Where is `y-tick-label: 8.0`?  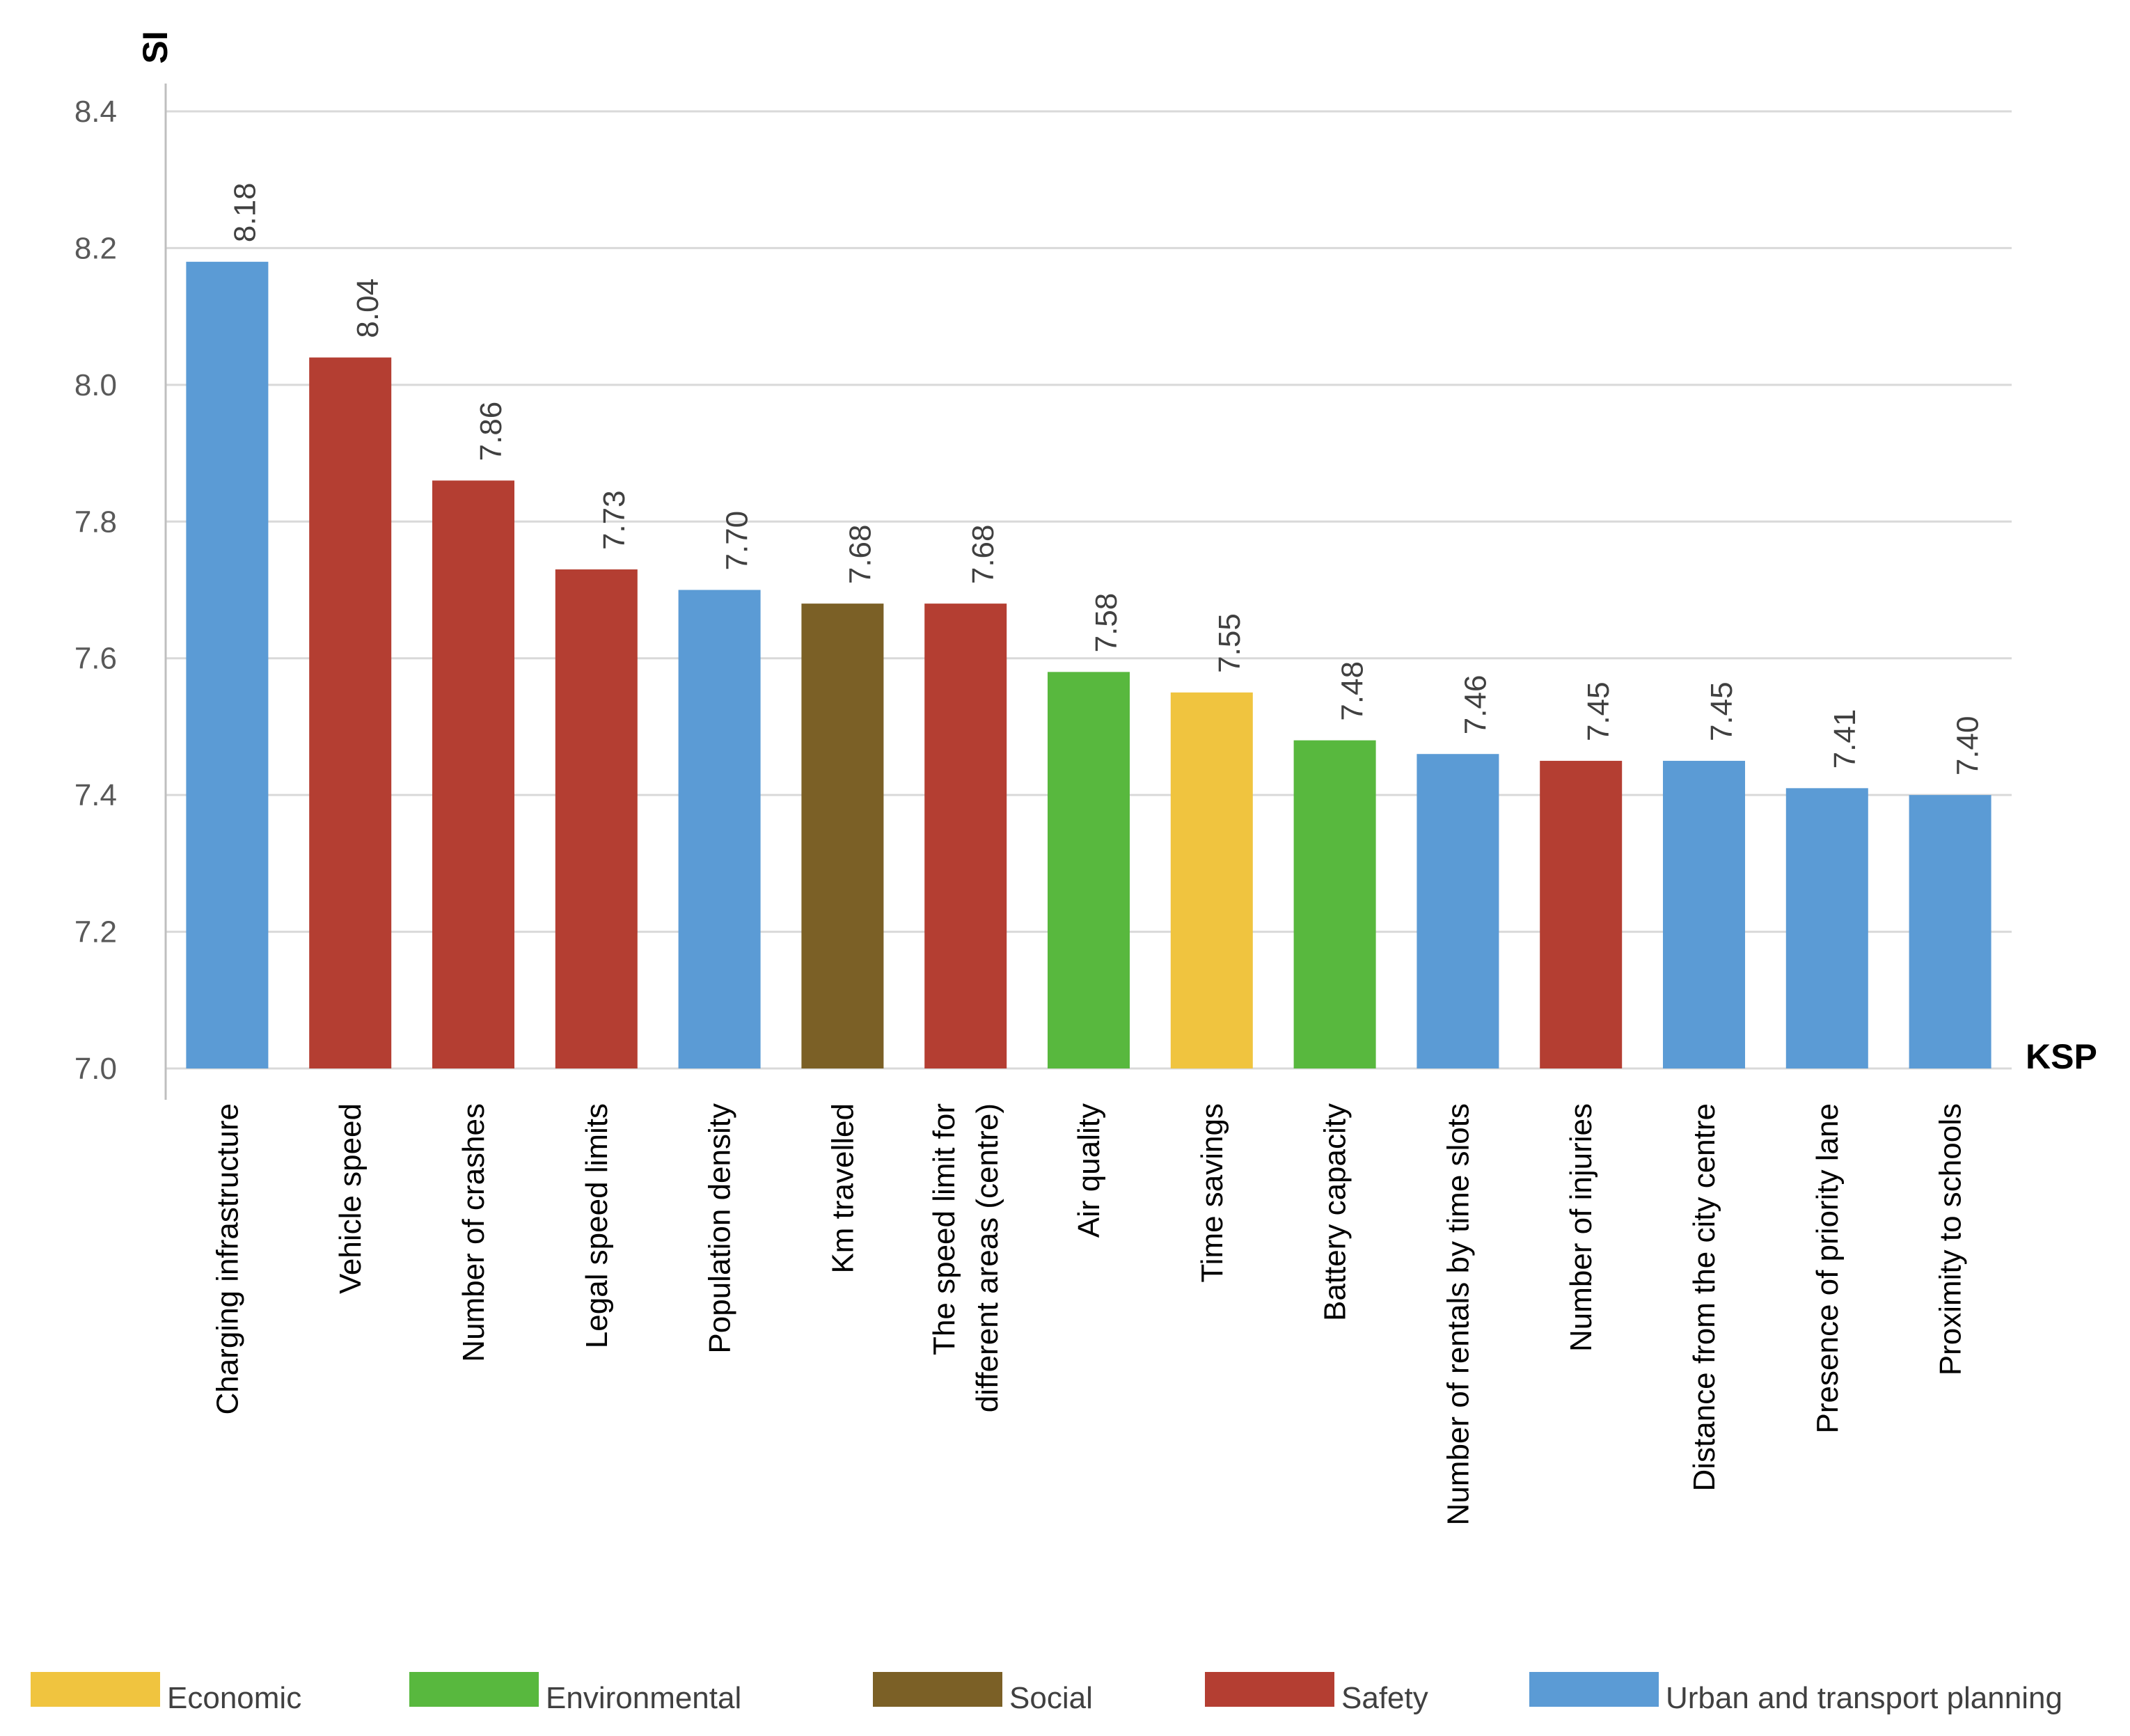
y-tick-label: 8.0 is located at coordinates (95, 385).